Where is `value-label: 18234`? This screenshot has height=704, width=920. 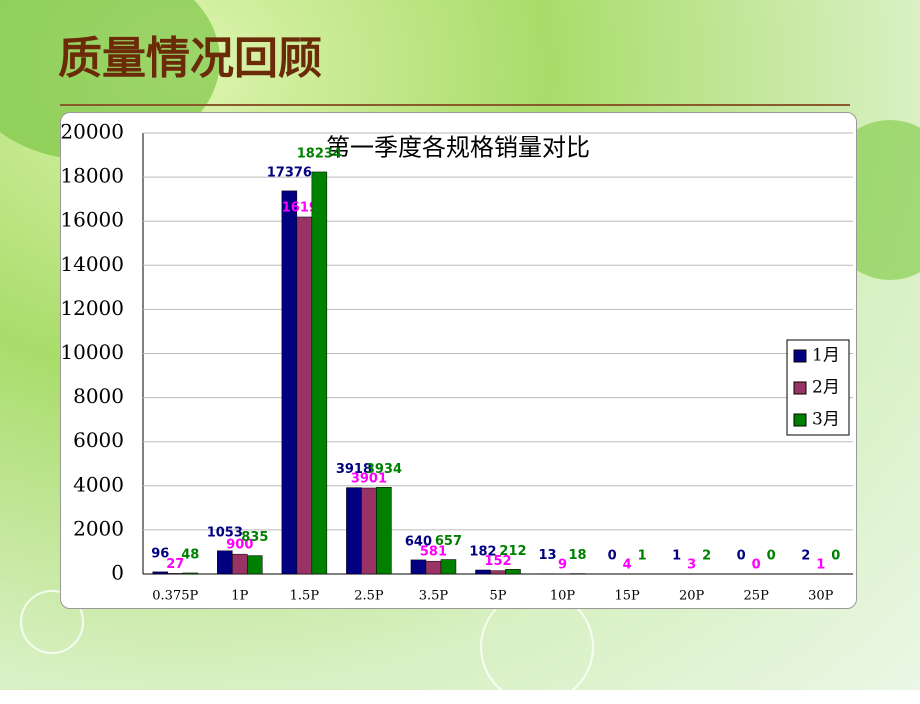 value-label: 18234 is located at coordinates (319, 153).